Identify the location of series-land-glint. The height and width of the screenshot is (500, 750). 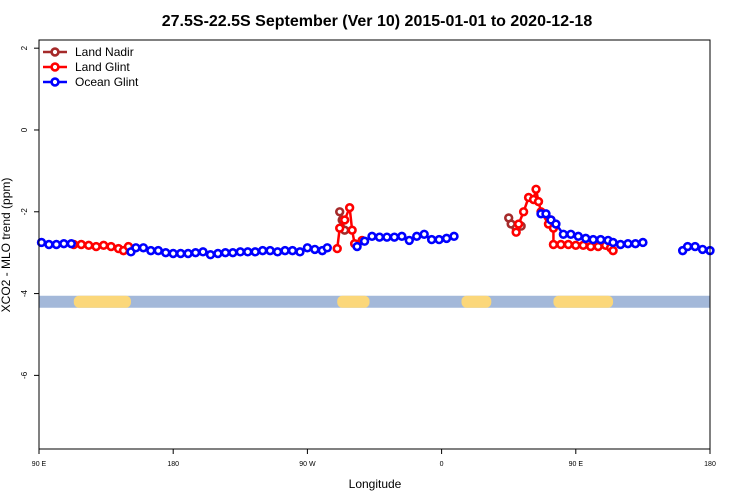
(343, 220).